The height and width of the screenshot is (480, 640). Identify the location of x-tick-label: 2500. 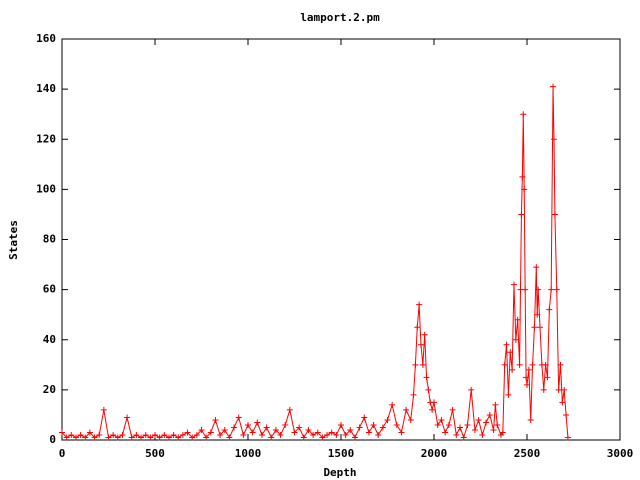
(527, 453).